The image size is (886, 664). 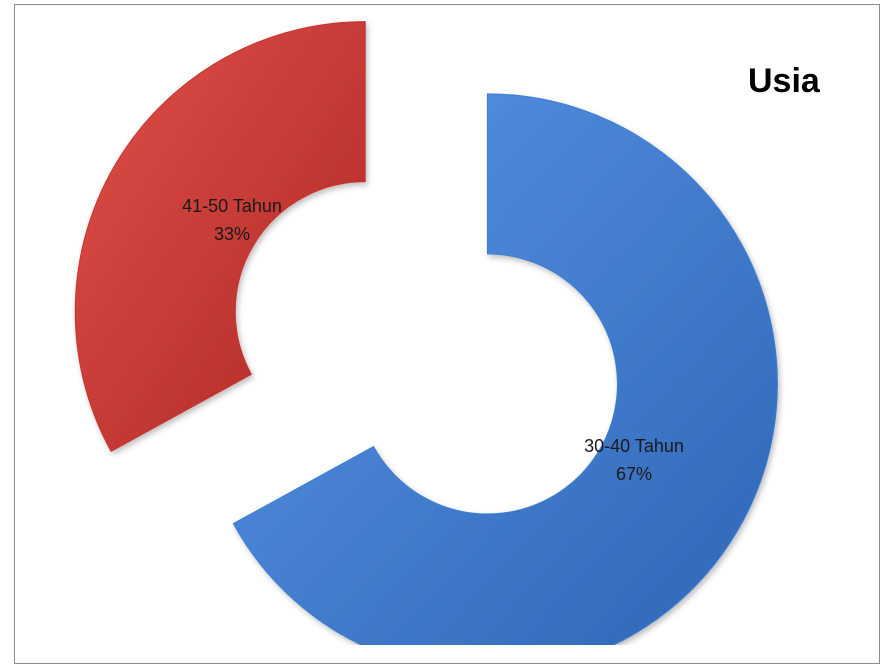 What do you see at coordinates (784, 81) in the screenshot?
I see `chart-title: Usia` at bounding box center [784, 81].